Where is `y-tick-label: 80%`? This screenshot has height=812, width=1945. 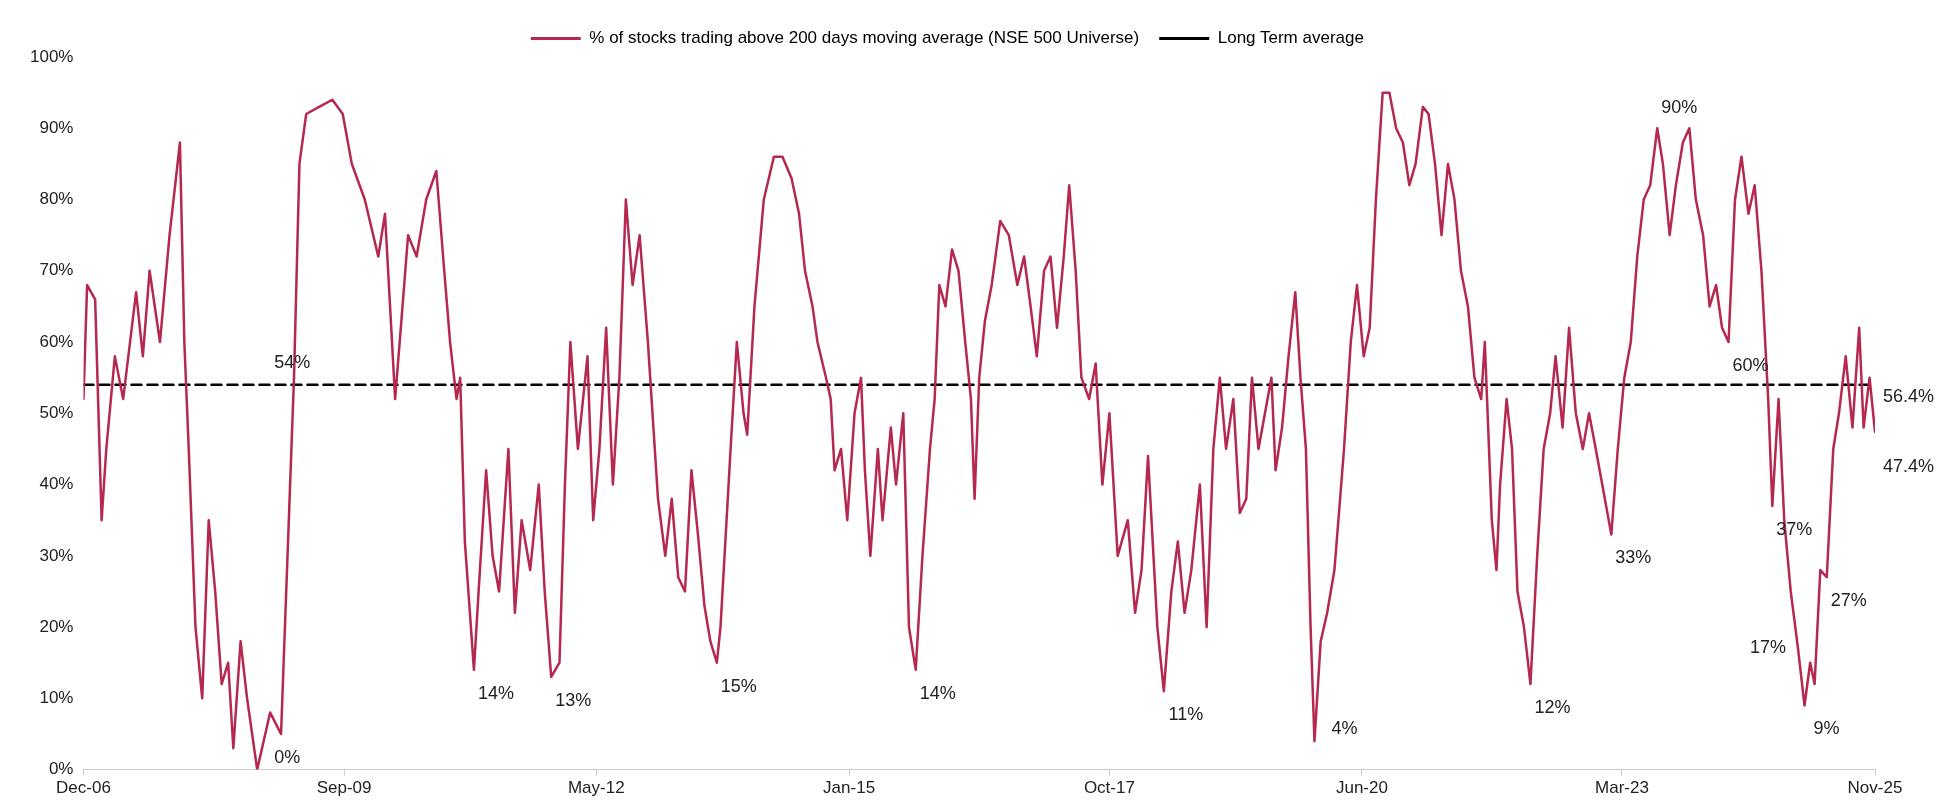 y-tick-label: 80% is located at coordinates (56, 199).